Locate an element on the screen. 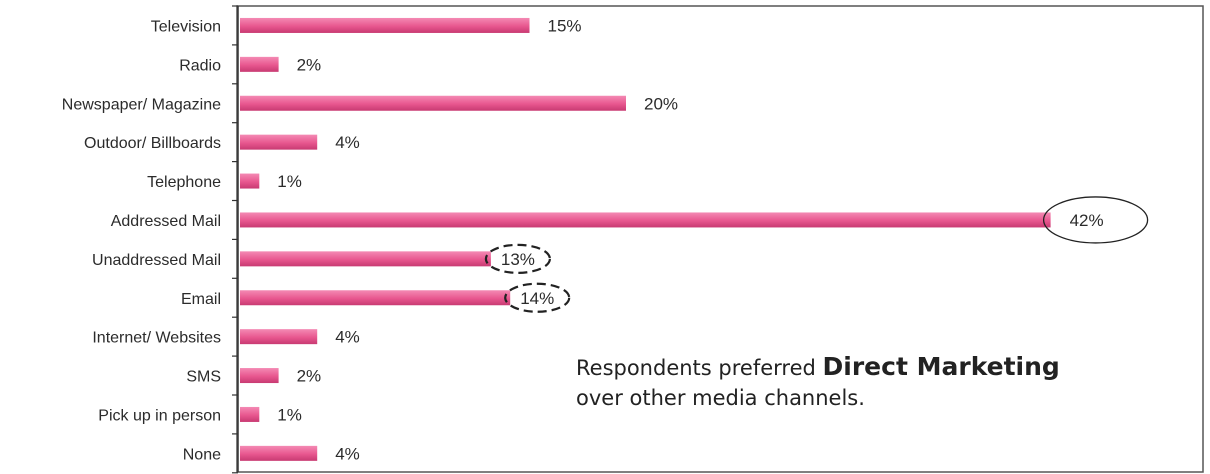  category-label: Pick up in person is located at coordinates (159, 415).